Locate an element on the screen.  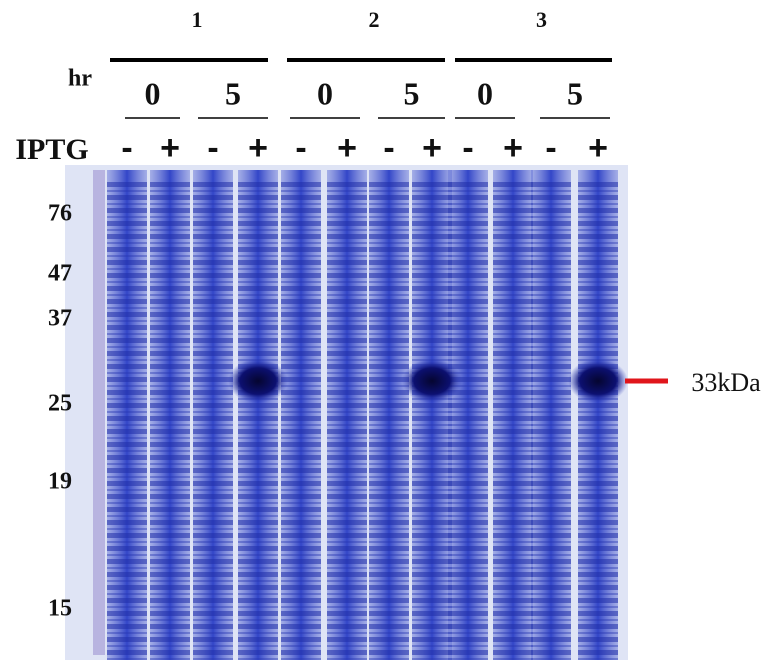
ladder-marker: 76 is located at coordinates (60, 214).